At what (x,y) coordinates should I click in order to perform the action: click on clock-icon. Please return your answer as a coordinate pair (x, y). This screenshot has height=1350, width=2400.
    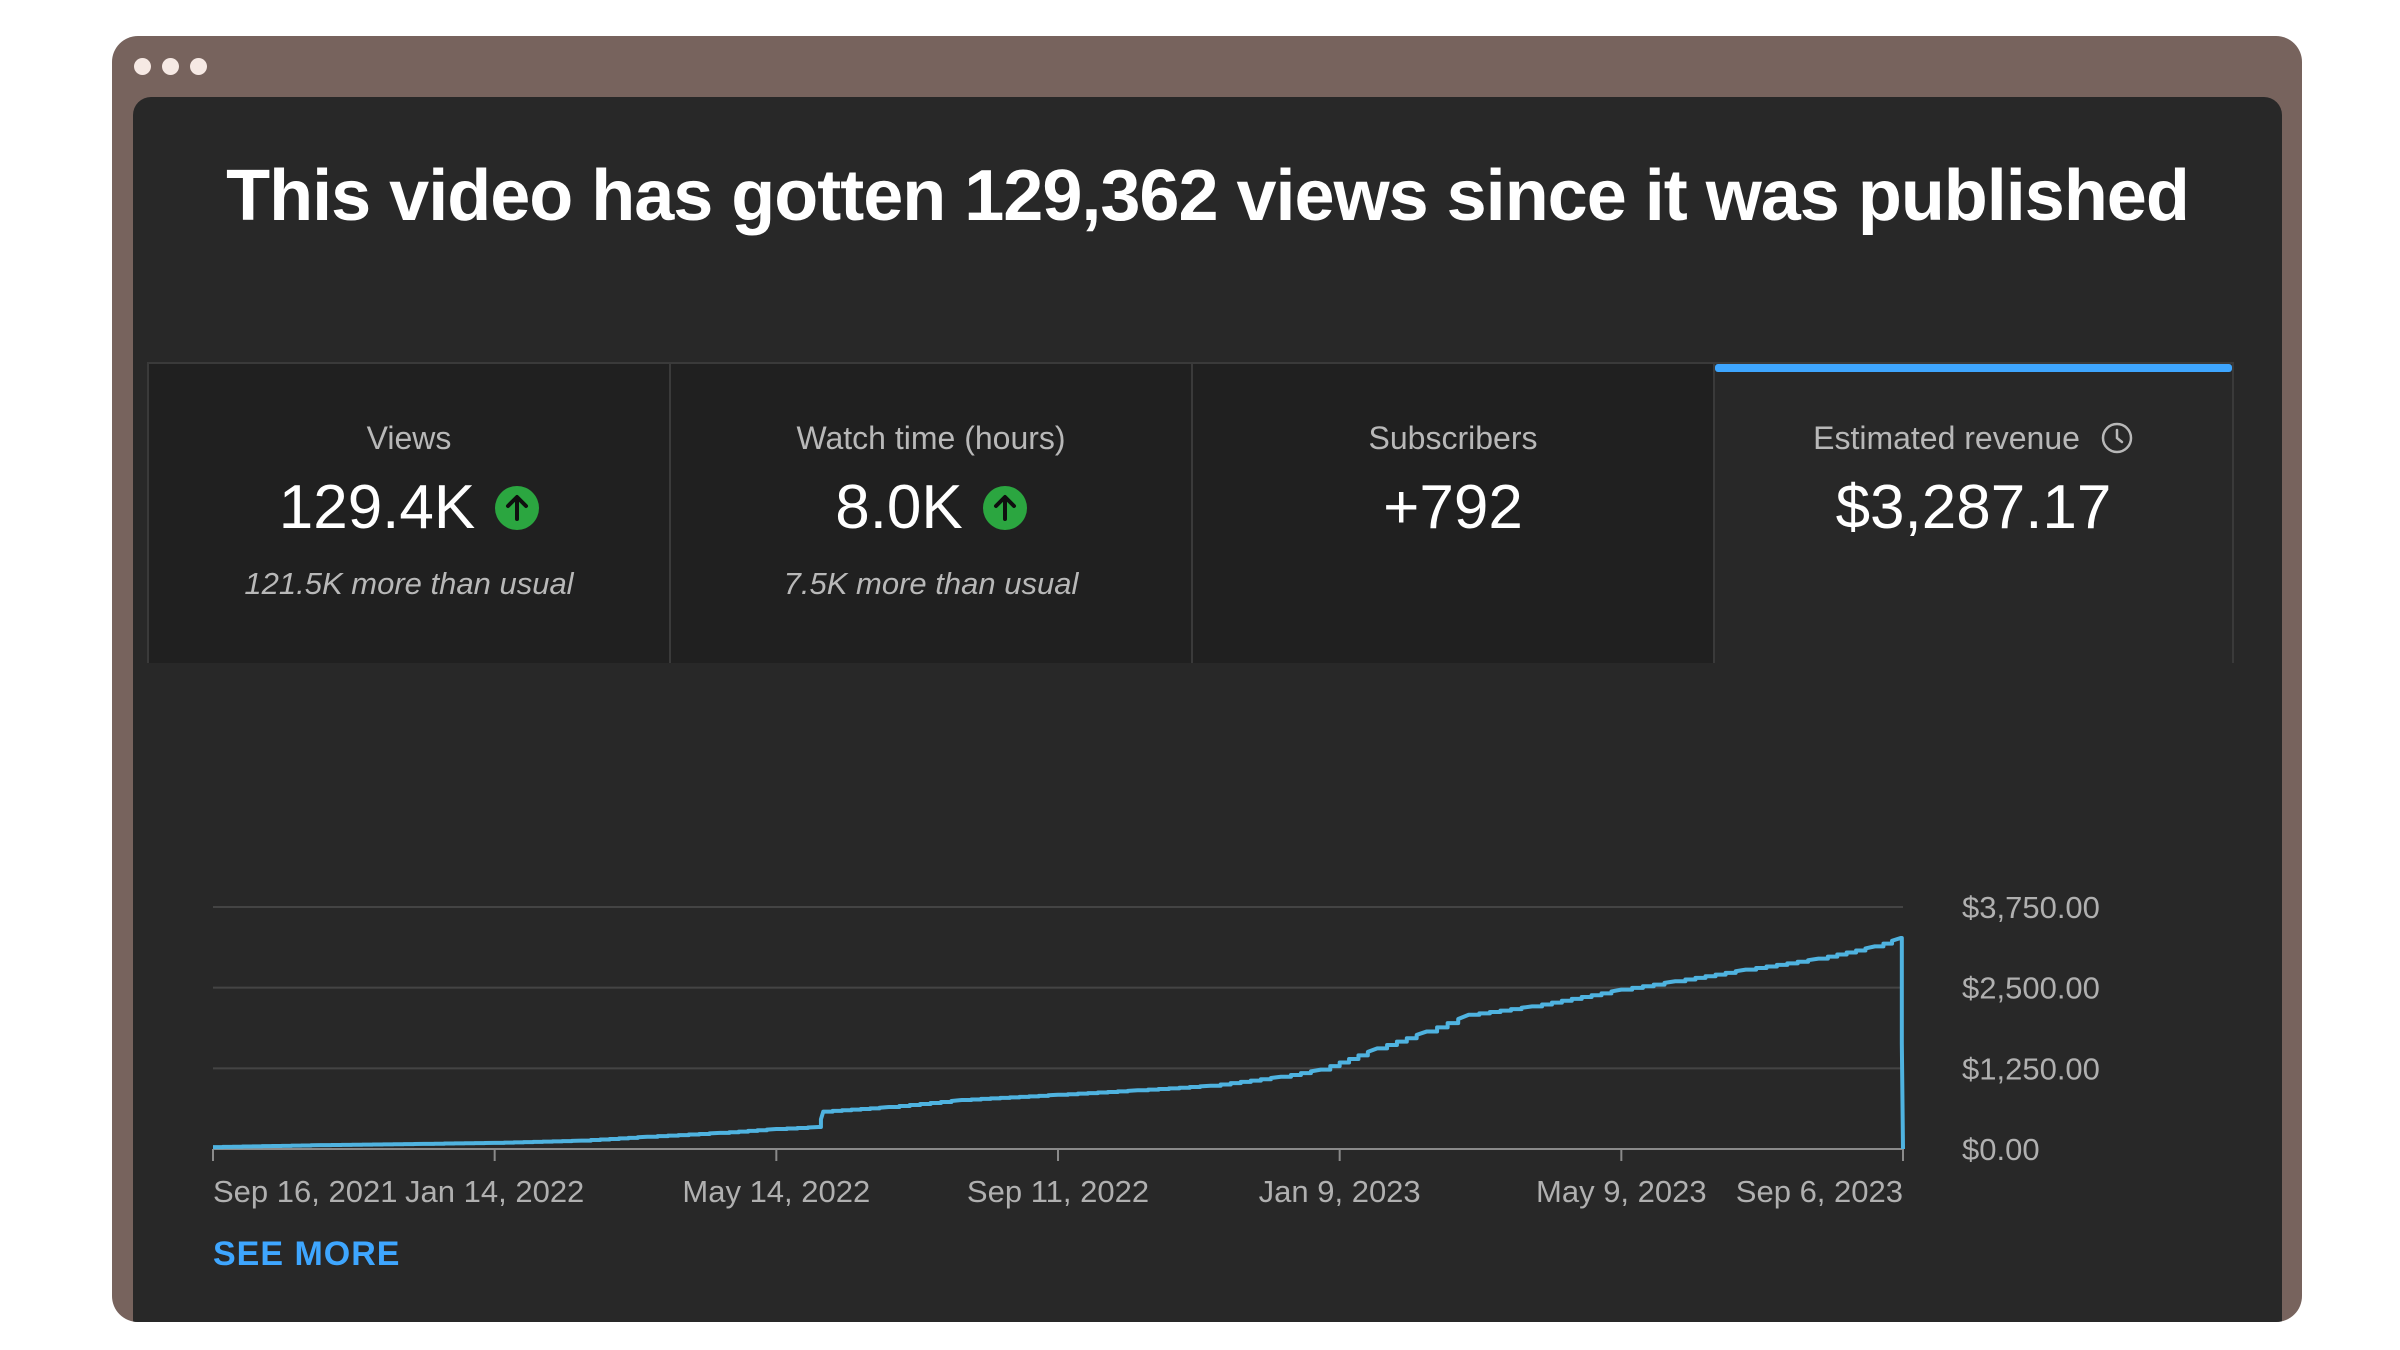
    Looking at the image, I should click on (2117, 438).